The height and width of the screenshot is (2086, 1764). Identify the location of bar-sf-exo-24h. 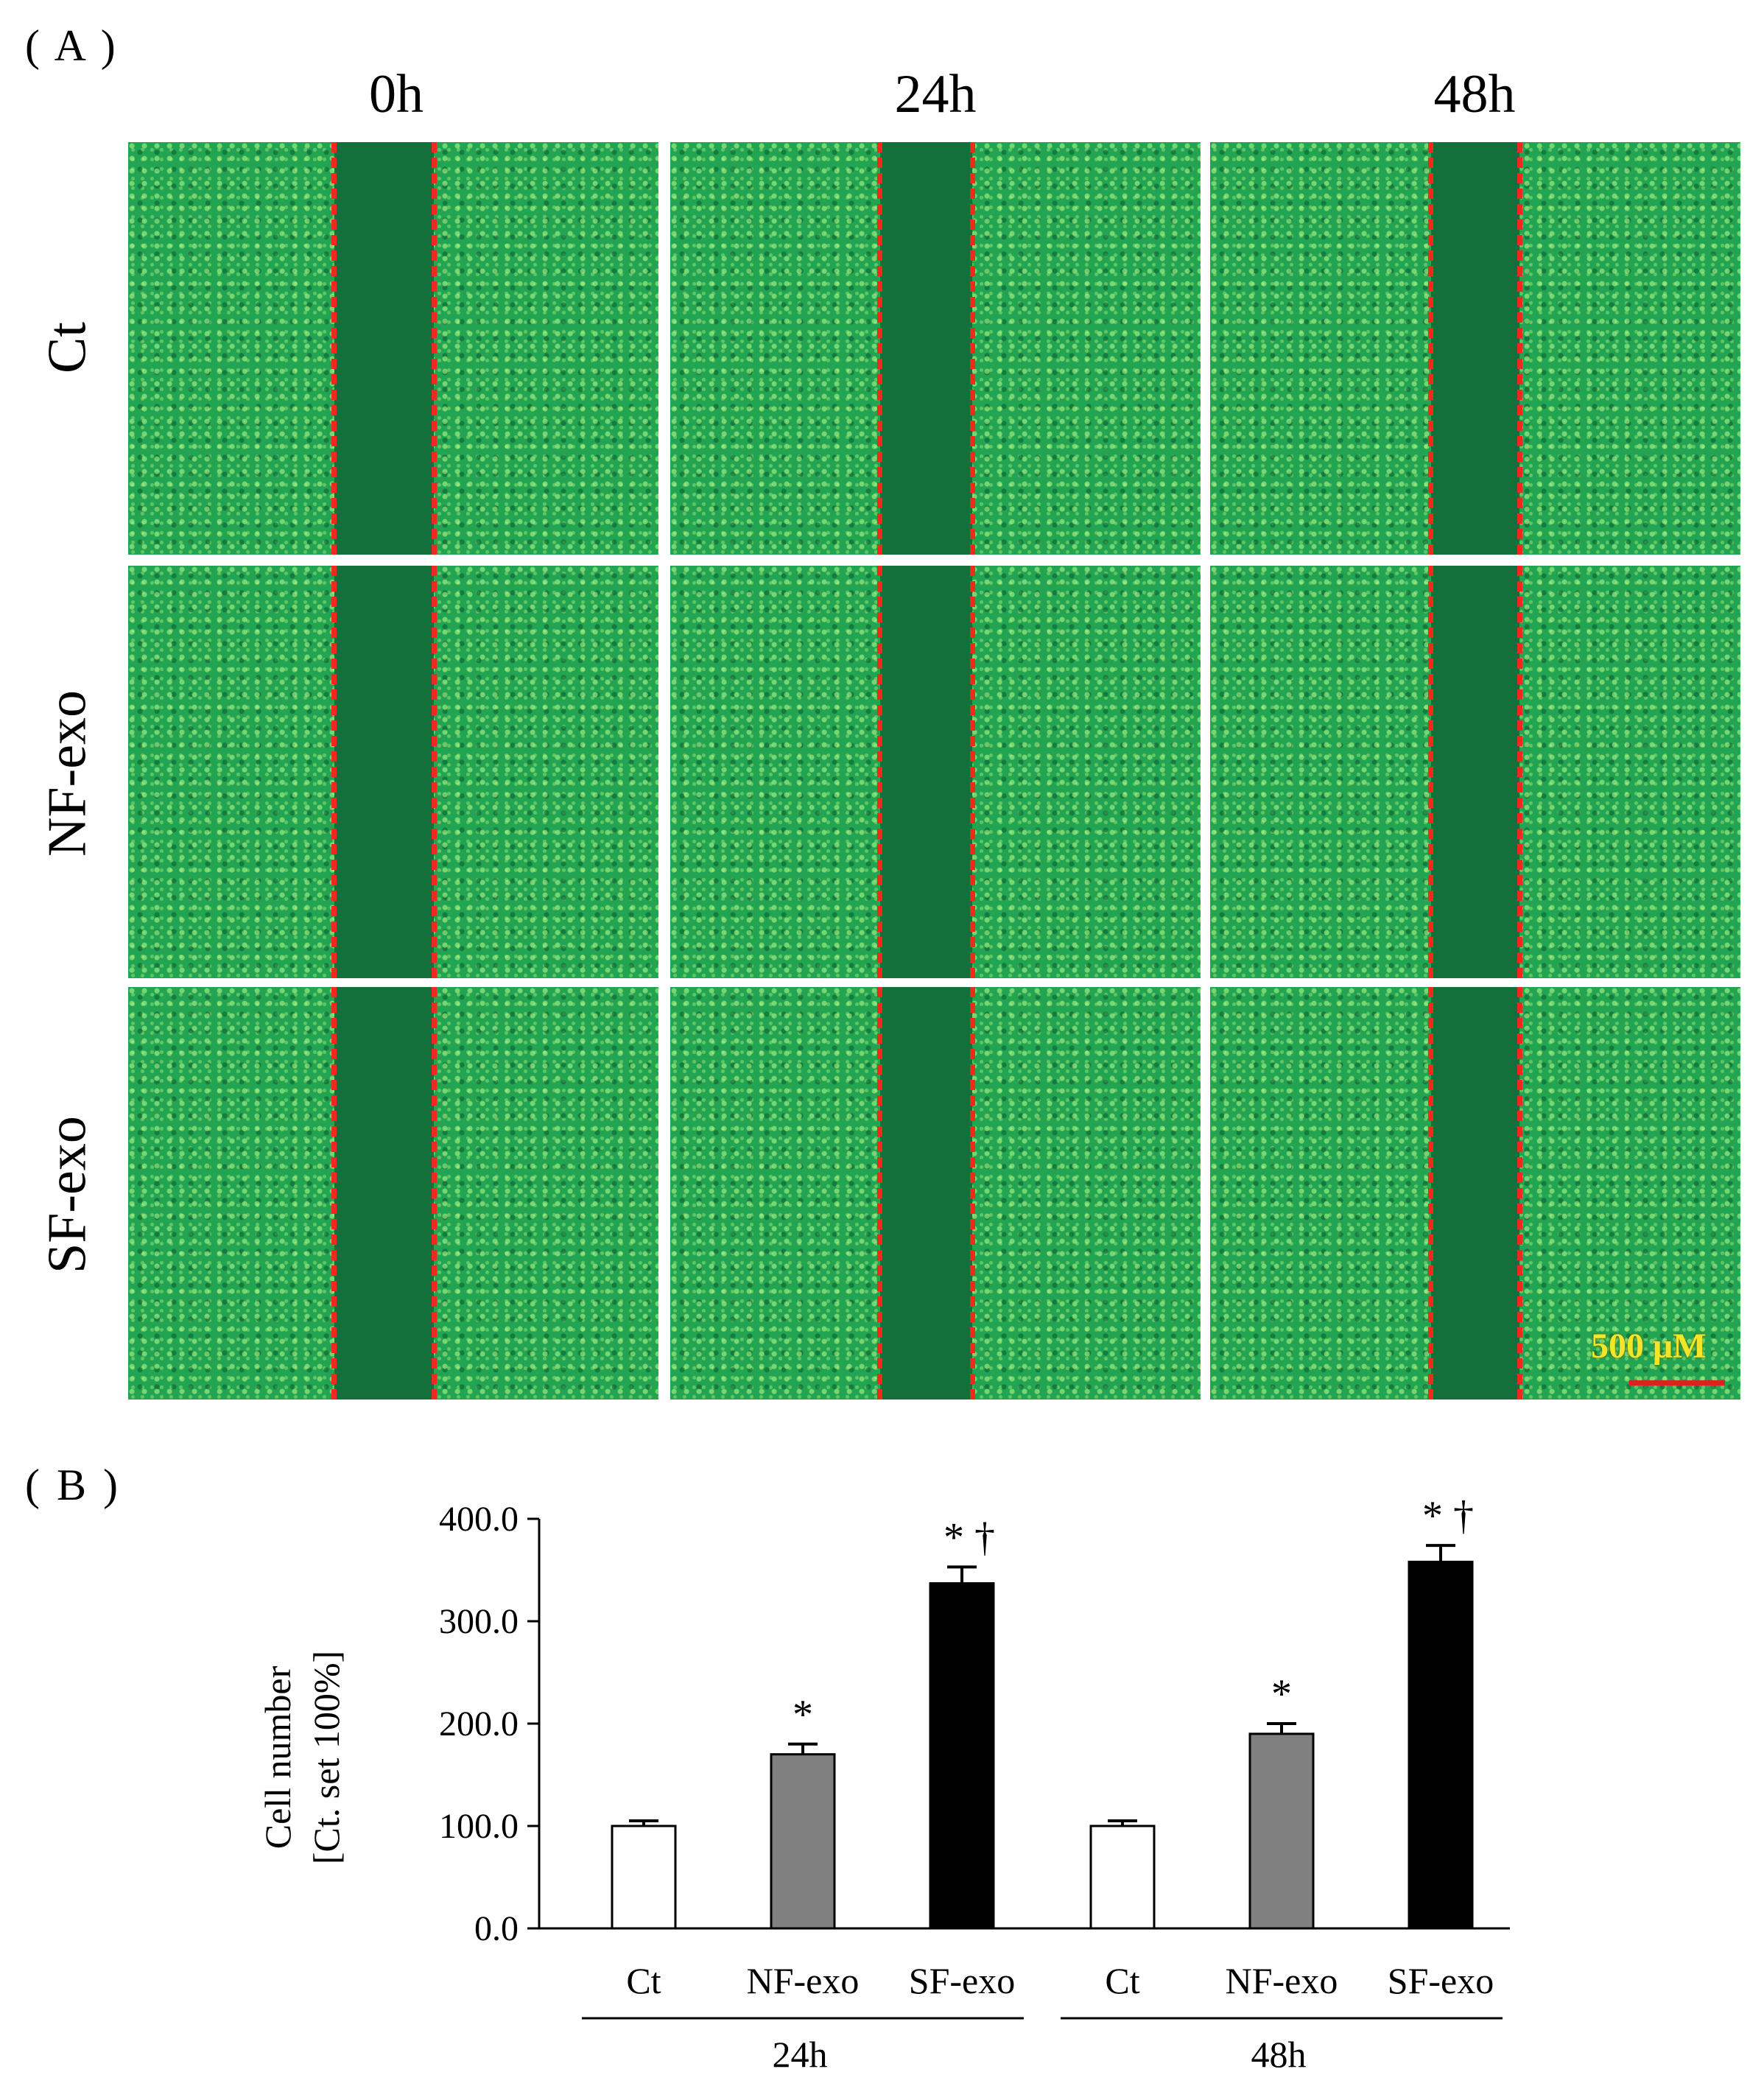
(962, 1756).